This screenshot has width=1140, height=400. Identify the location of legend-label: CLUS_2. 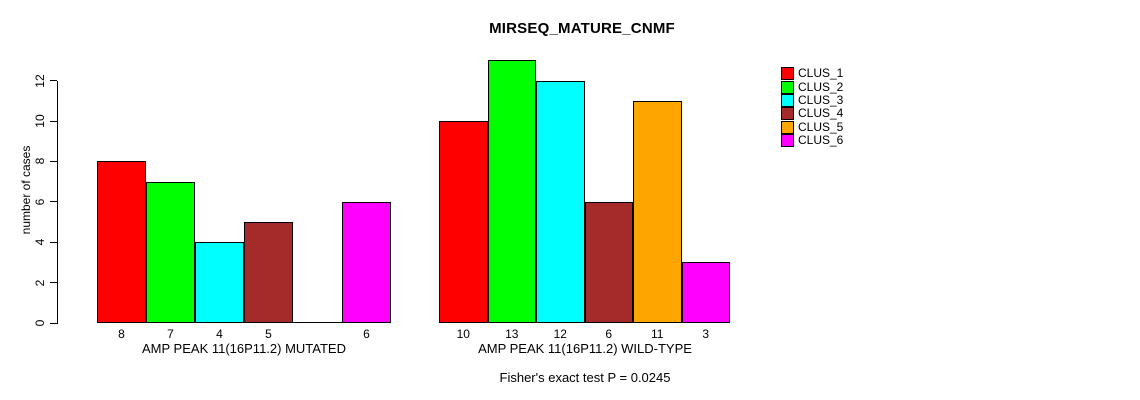
(821, 86).